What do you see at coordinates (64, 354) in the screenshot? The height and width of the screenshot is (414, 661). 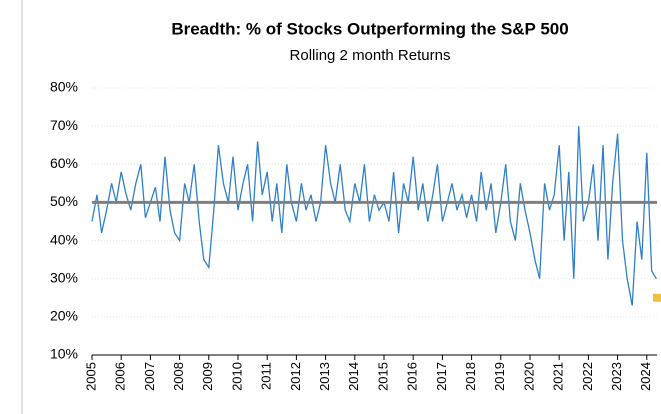 I see `y-tick-label: 10%` at bounding box center [64, 354].